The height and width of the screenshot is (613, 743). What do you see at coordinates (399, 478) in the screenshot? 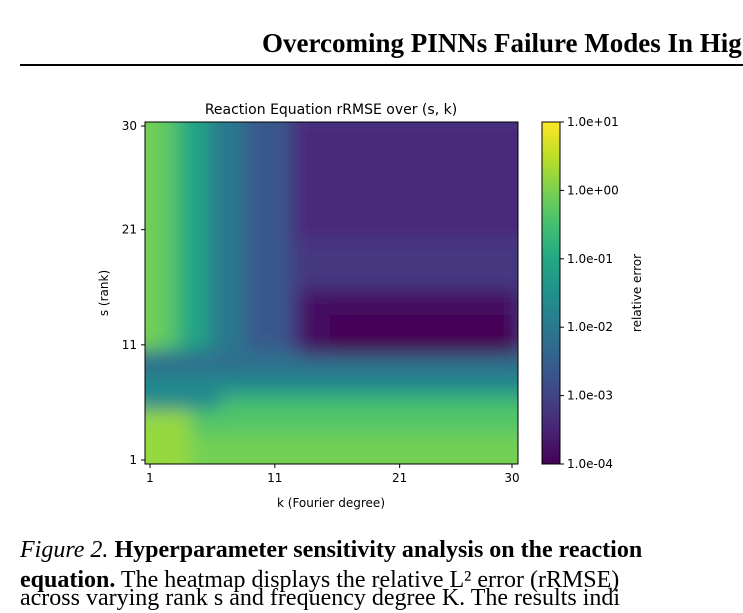
I see `x-tick-label: 21` at bounding box center [399, 478].